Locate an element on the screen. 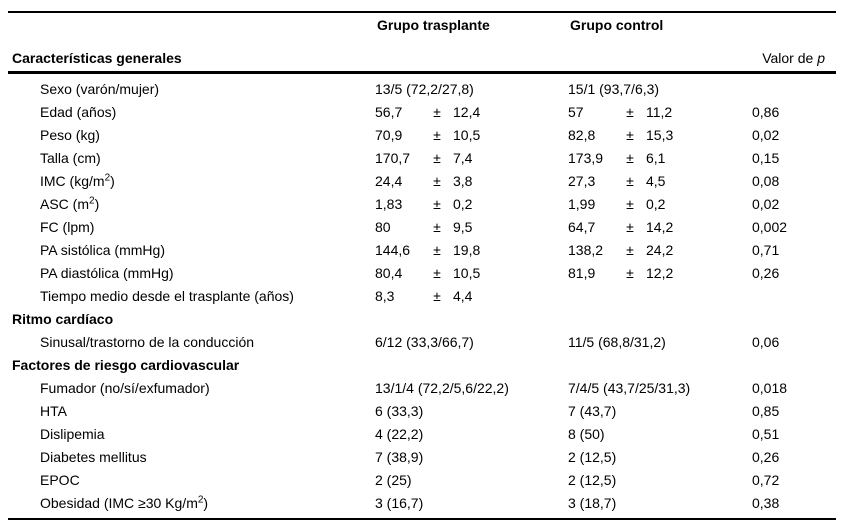 This screenshot has width=848, height=532. row-label: Dislipemia is located at coordinates (72, 433).